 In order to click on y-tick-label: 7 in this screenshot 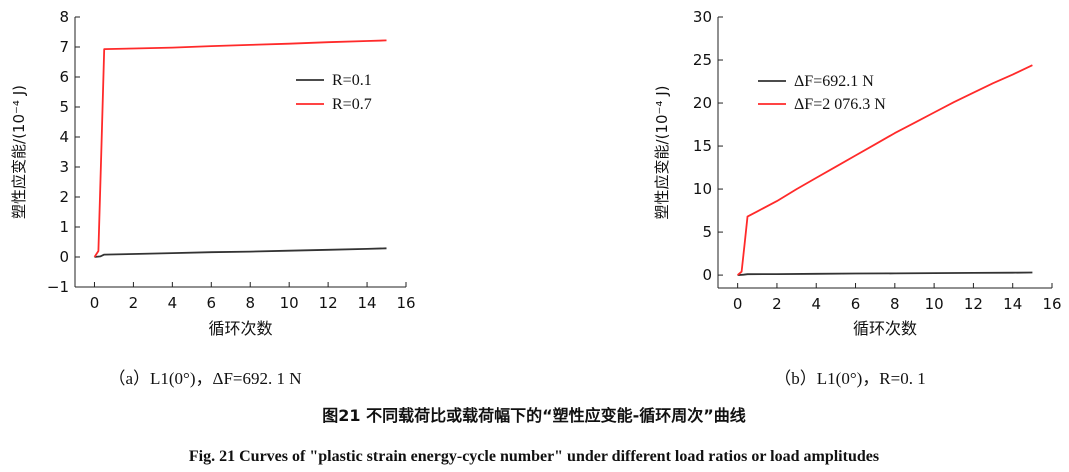, I will do `click(64, 47)`.